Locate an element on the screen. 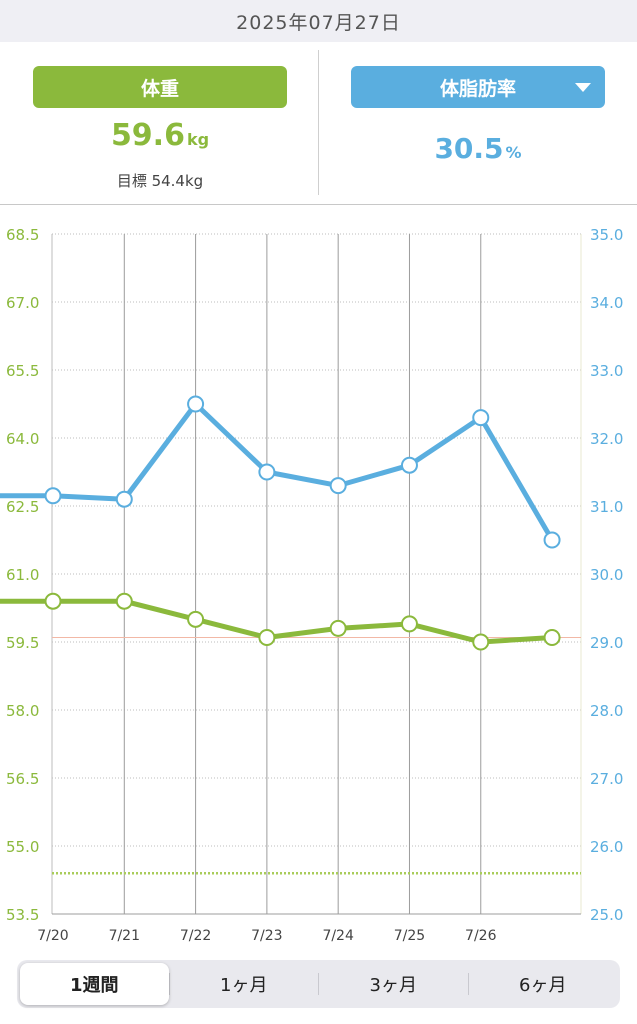 Image resolution: width=637 pixels, height=1024 pixels. body-fat-number: 30.5 is located at coordinates (469, 148).